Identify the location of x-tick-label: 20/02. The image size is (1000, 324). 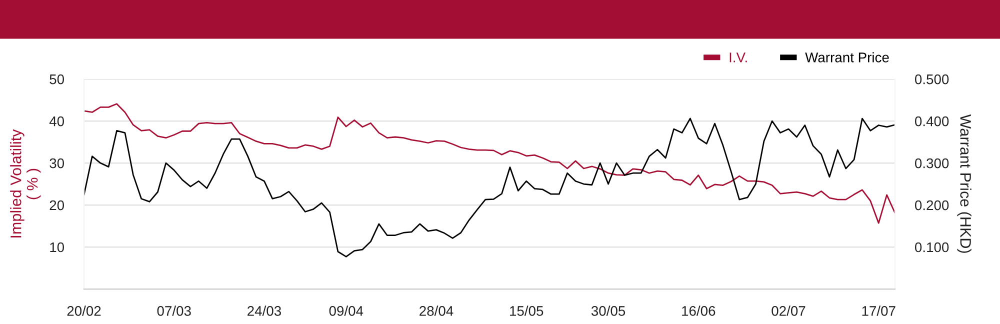
(84, 311).